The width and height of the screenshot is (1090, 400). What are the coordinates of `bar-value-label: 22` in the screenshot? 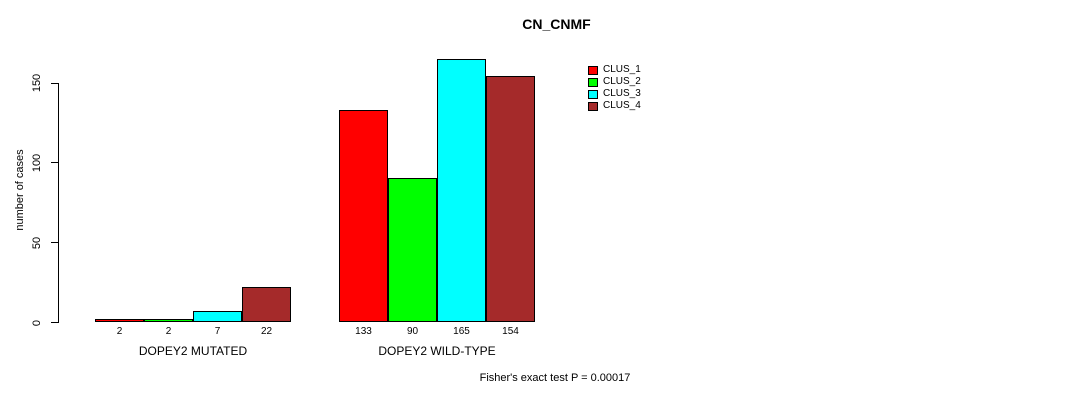 It's located at (266, 331).